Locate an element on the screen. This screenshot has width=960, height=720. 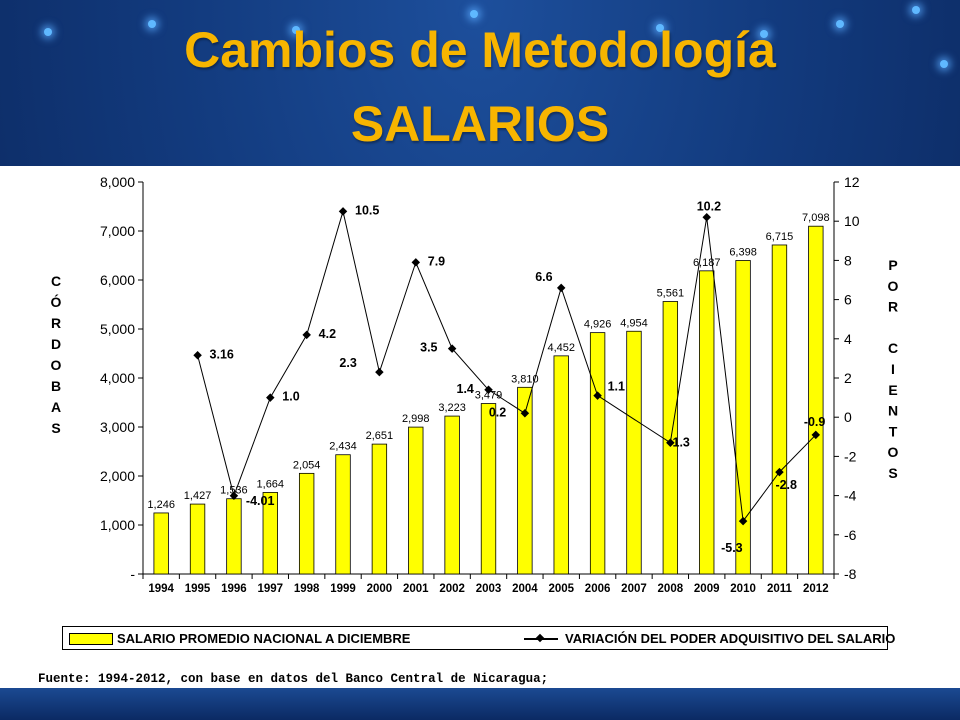
y-tick-label-right: -2 is located at coordinates (850, 456).